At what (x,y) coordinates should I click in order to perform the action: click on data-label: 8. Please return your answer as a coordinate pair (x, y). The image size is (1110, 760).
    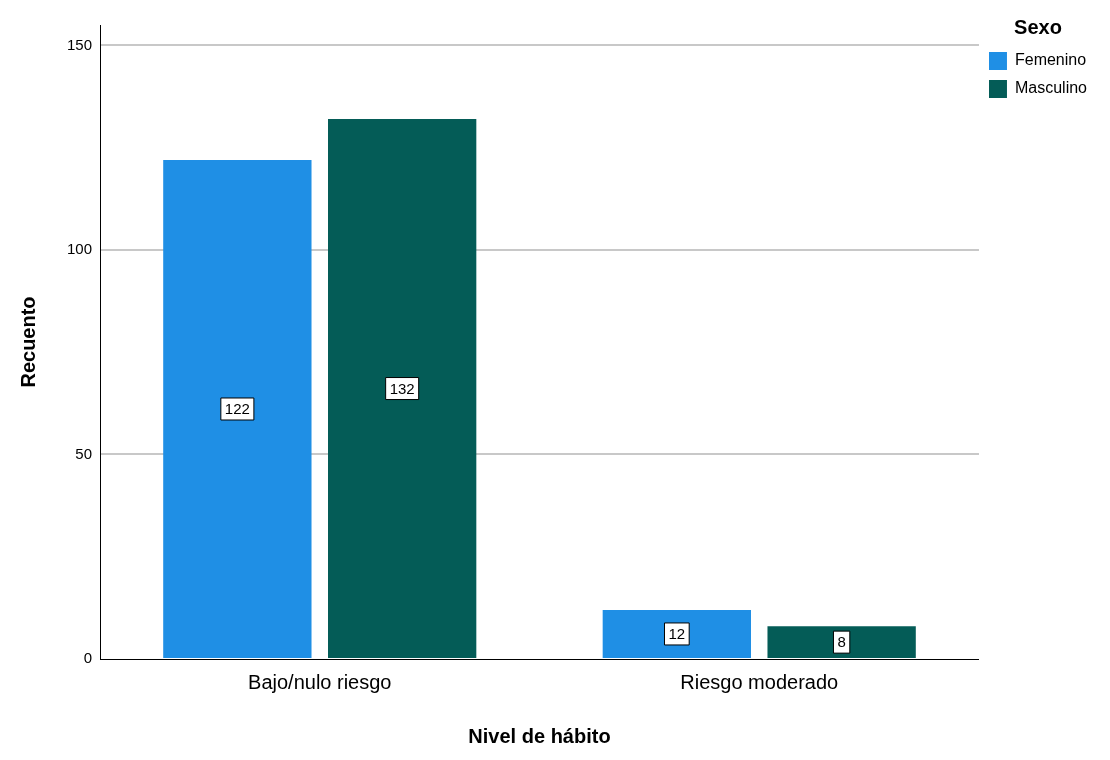
    Looking at the image, I should click on (841, 642).